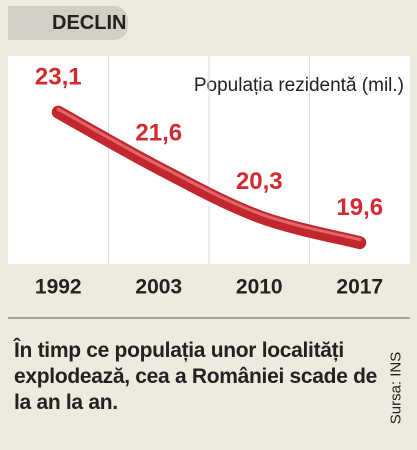 The image size is (417, 450). I want to click on source: Sursa: INS, so click(396, 388).